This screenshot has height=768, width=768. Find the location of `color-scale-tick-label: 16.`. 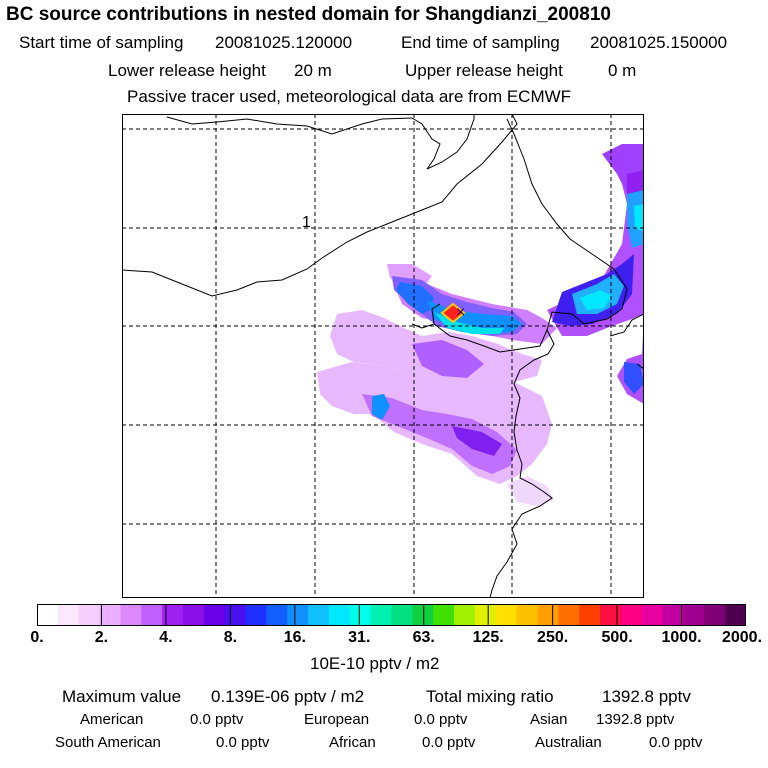

color-scale-tick-label: 16. is located at coordinates (294, 637).